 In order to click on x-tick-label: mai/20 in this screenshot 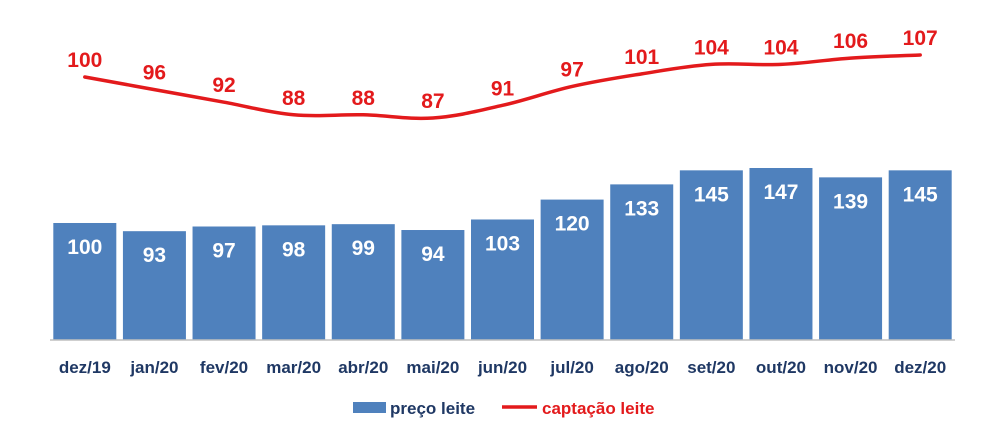, I will do `click(432, 367)`.